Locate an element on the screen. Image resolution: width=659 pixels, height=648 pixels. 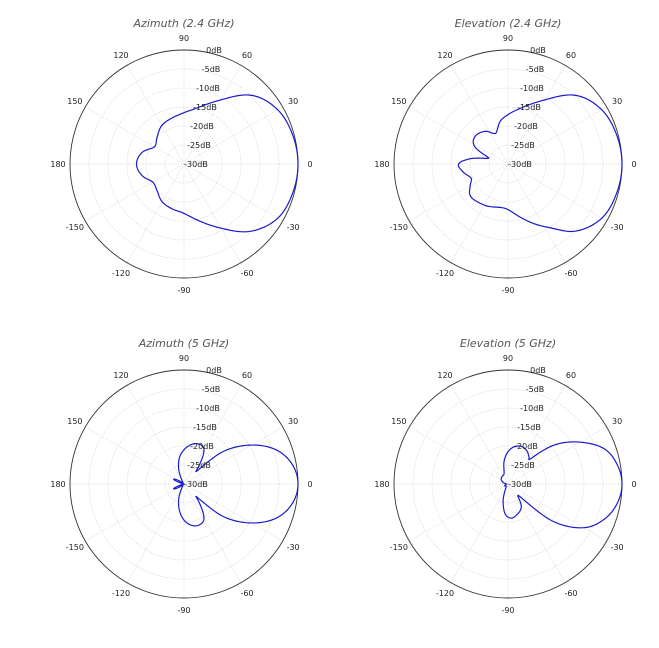
plot-title: Elevation (2.4 GHz) is located at coordinates (508, 23).